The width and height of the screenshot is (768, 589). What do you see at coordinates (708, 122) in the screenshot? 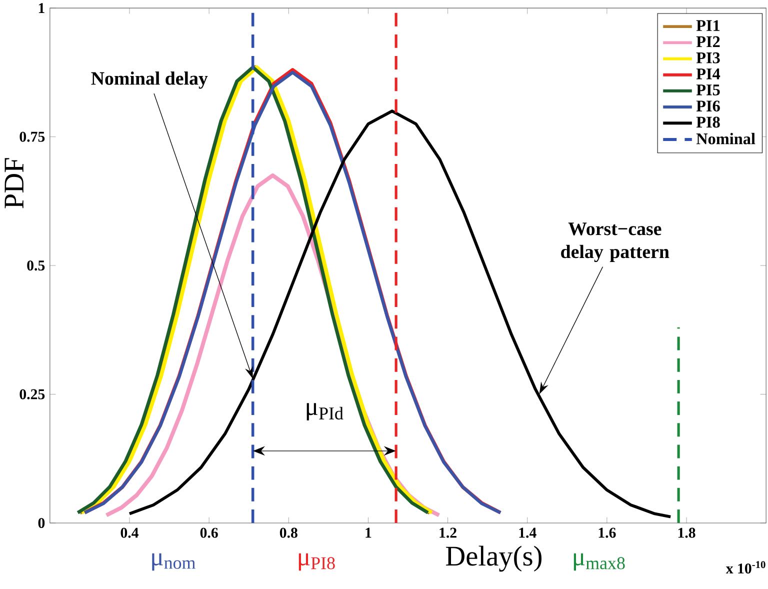
I see `legend-label: PI8` at bounding box center [708, 122].